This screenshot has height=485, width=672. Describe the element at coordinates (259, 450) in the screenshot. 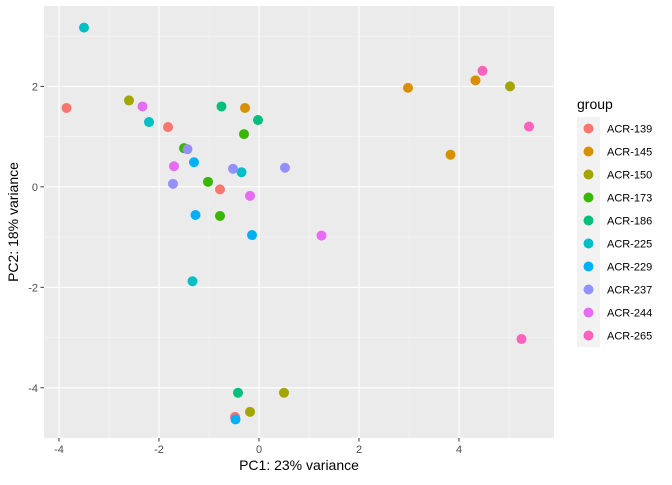

I see `x-tick-label: 0` at that location.